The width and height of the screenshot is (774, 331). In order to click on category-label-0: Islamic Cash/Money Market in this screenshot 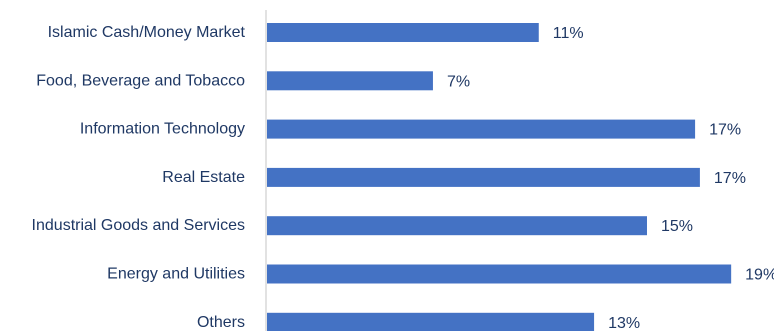, I will do `click(147, 32)`.